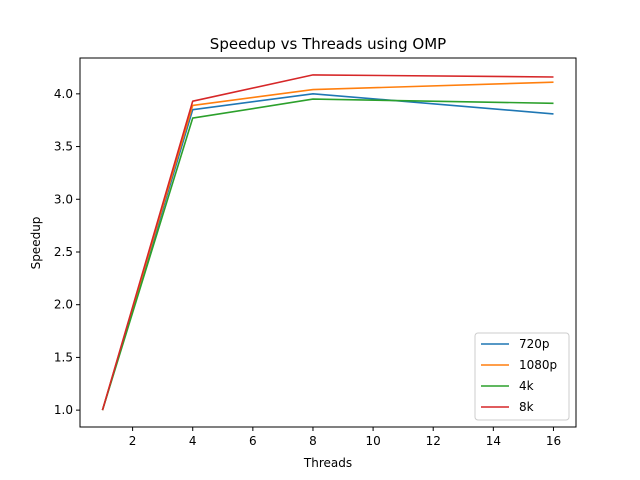 Image resolution: width=640 pixels, height=480 pixels. I want to click on x-tick-label: 8, so click(313, 441).